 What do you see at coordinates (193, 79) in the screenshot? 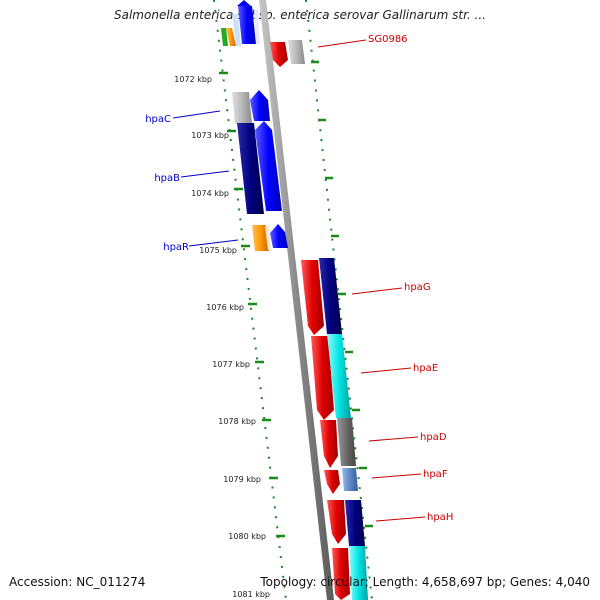
I see `ruler-label-1072: 1072 kbp` at bounding box center [193, 79].